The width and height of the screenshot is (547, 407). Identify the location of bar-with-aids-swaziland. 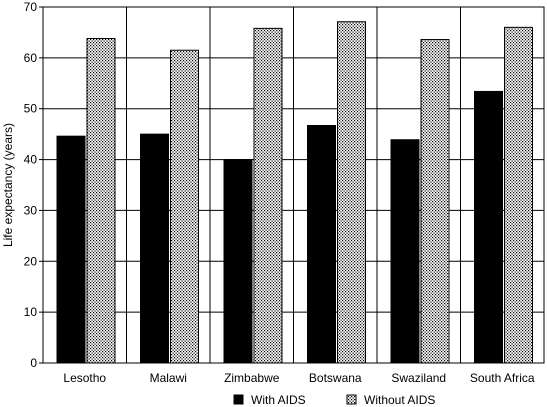
(405, 251).